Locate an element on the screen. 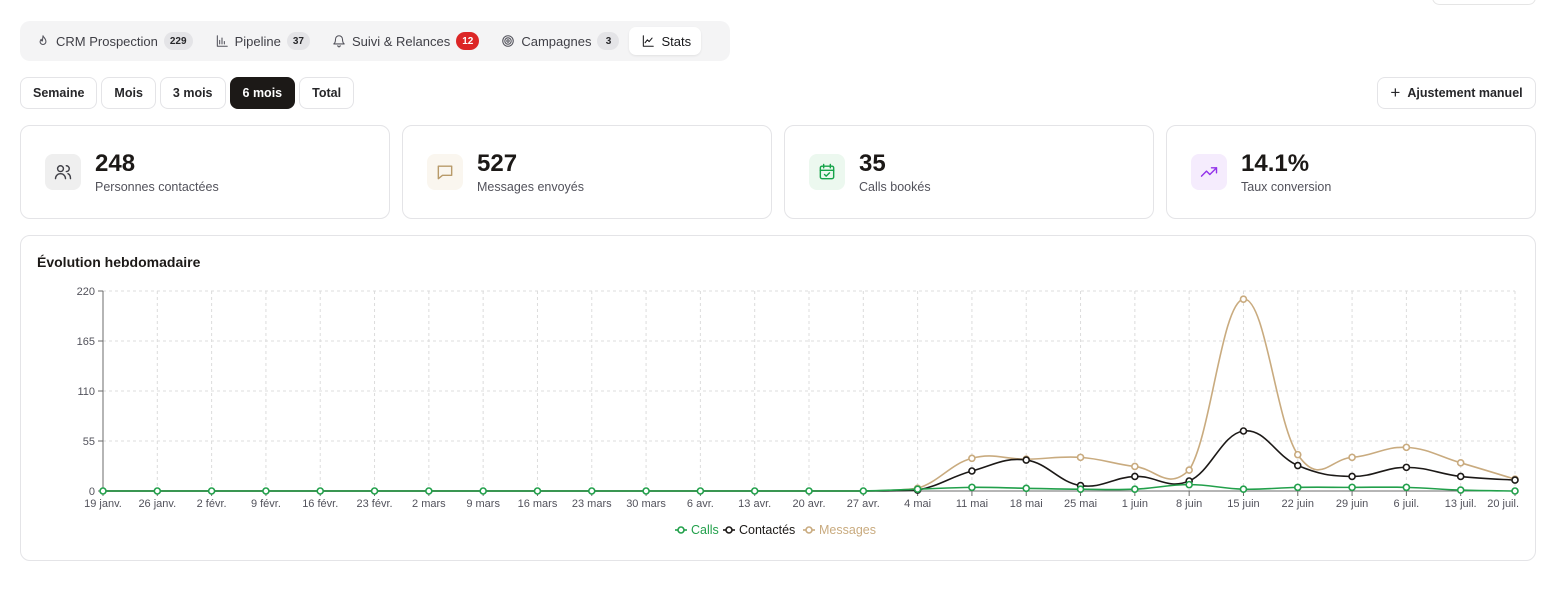  period-mois-button: Mois is located at coordinates (128, 93).